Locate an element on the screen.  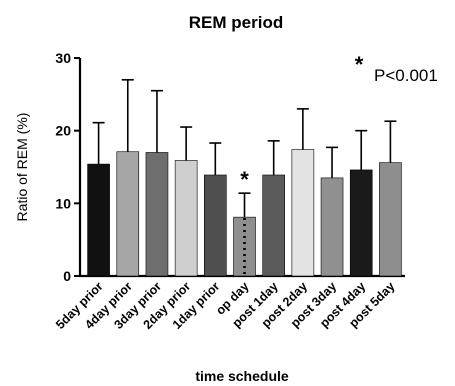
y-tick-label: 0 is located at coordinates (67, 276).